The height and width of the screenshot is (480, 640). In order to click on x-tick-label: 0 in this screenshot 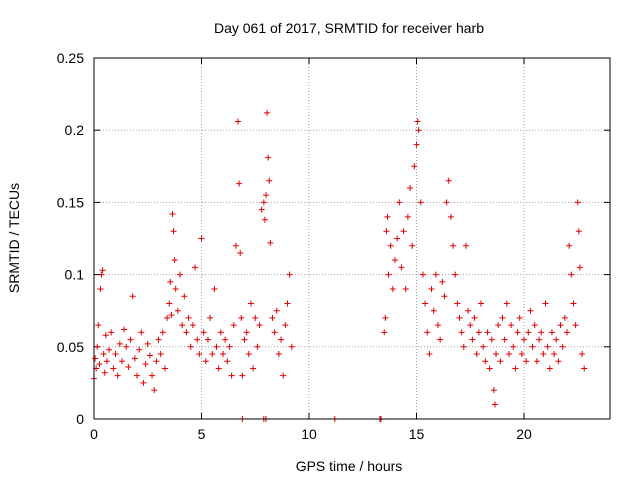, I will do `click(94, 434)`.